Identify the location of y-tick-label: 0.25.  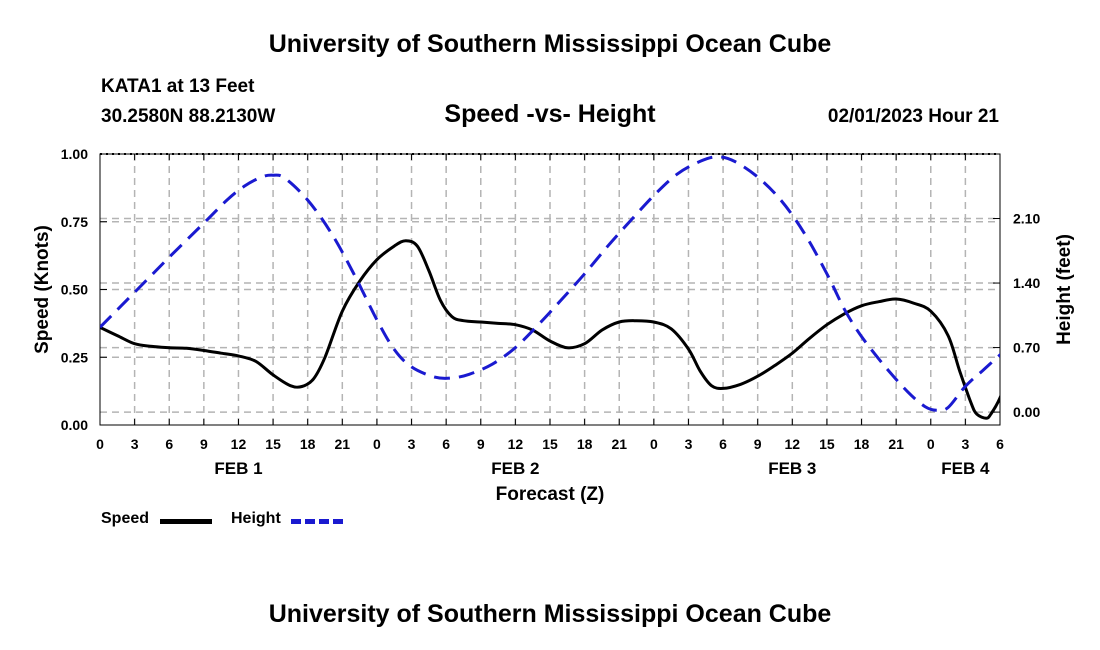
(74, 357).